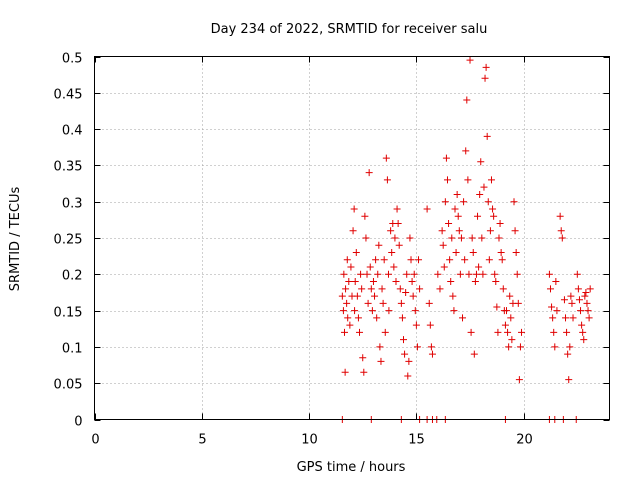  What do you see at coordinates (72, 59) in the screenshot?
I see `y-tick-label: 0.5` at bounding box center [72, 59].